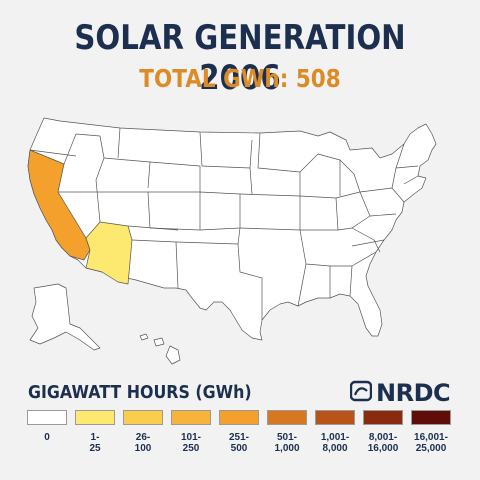 The image size is (480, 480). Describe the element at coordinates (109, 253) in the screenshot. I see `state-arizona` at that location.